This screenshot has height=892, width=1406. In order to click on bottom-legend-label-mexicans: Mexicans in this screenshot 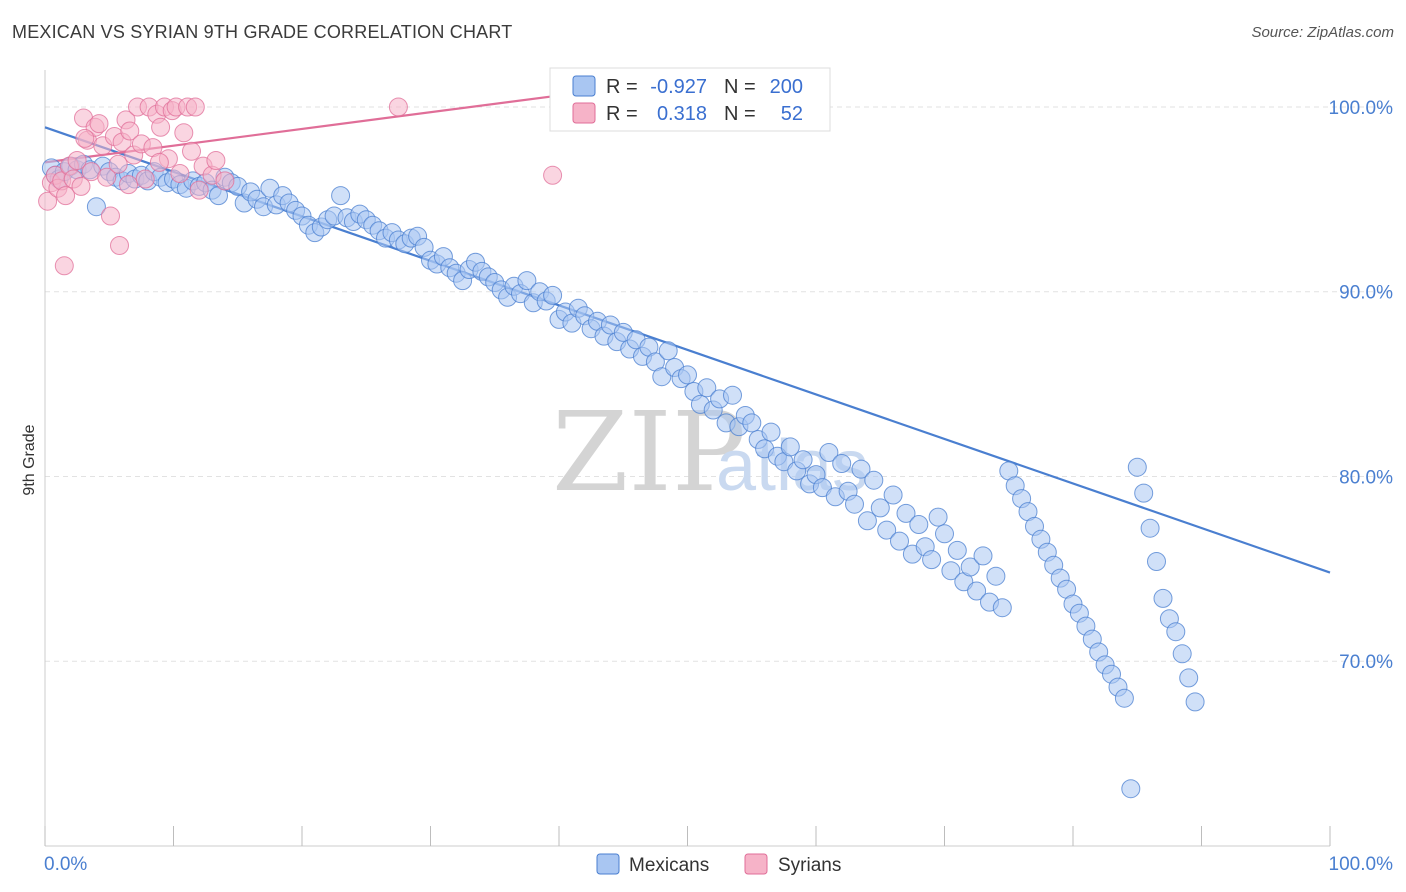, I will do `click(669, 865)`.